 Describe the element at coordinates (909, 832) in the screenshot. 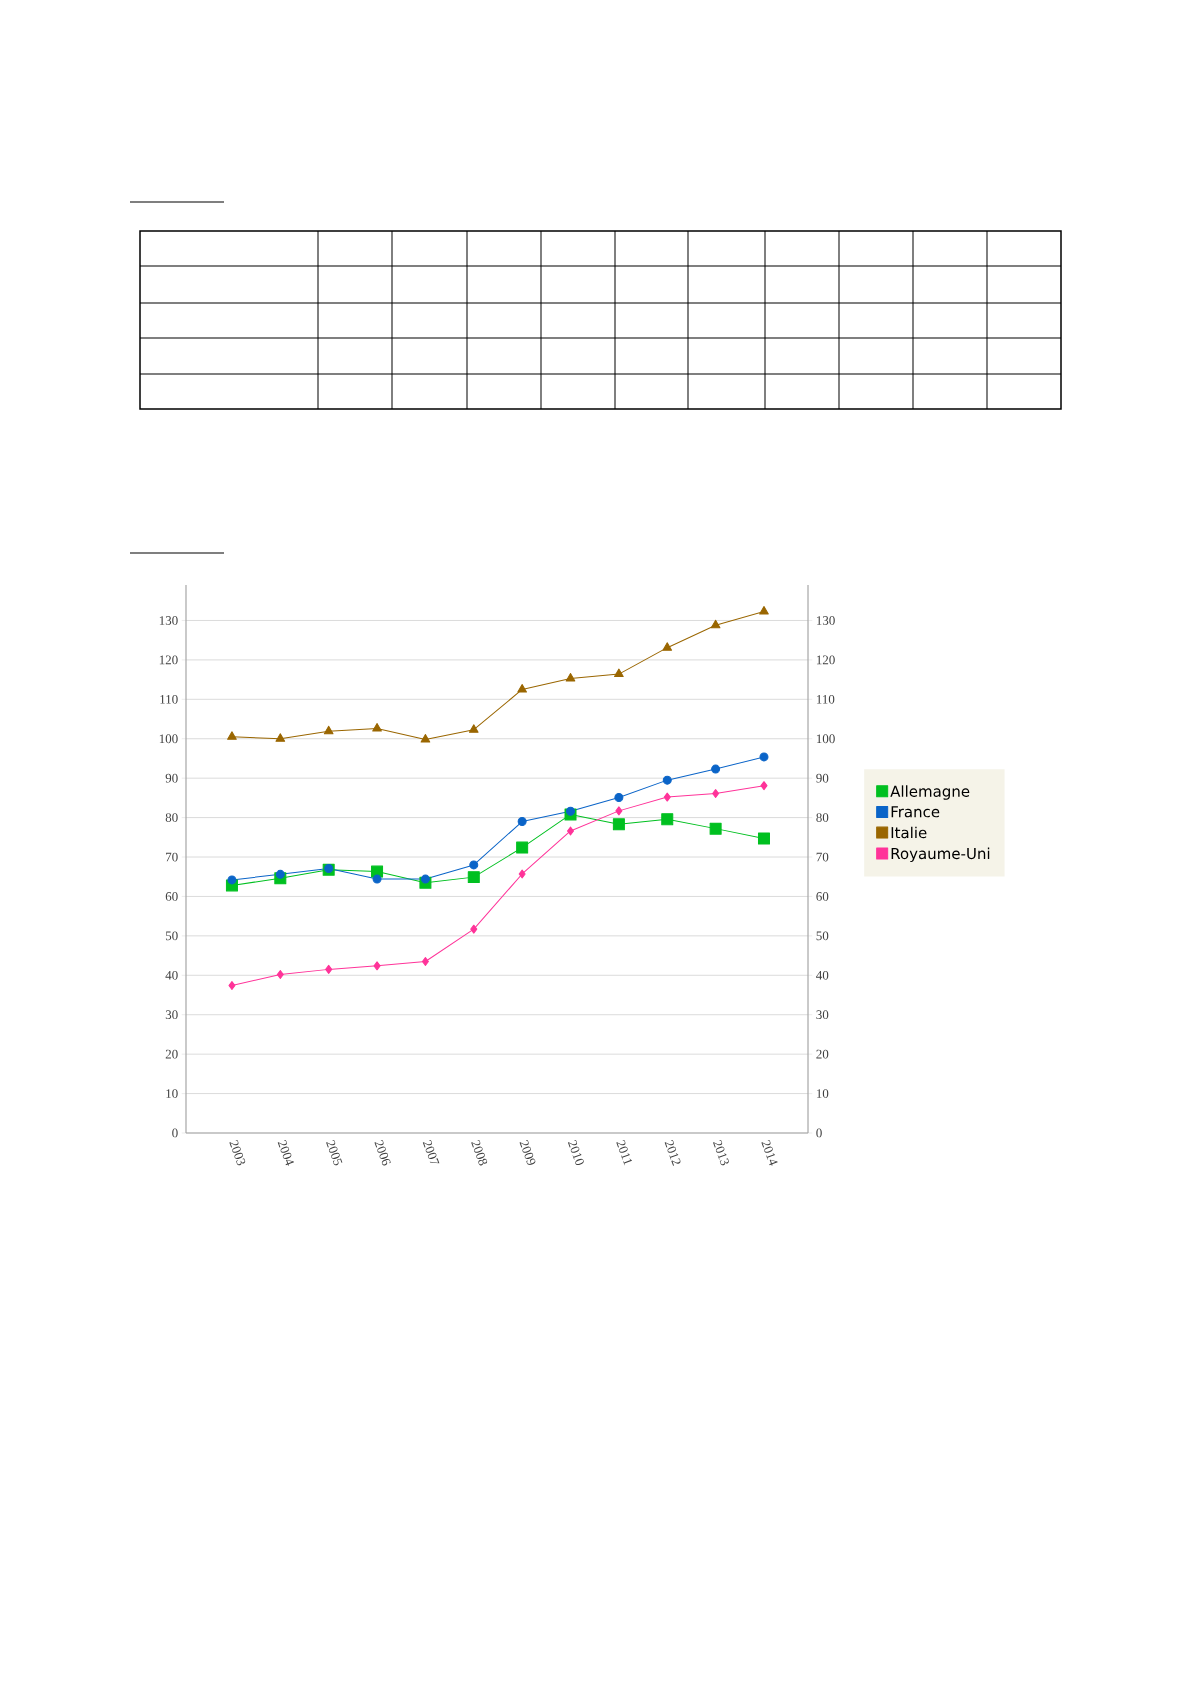

I see `legend-label: Italie` at that location.